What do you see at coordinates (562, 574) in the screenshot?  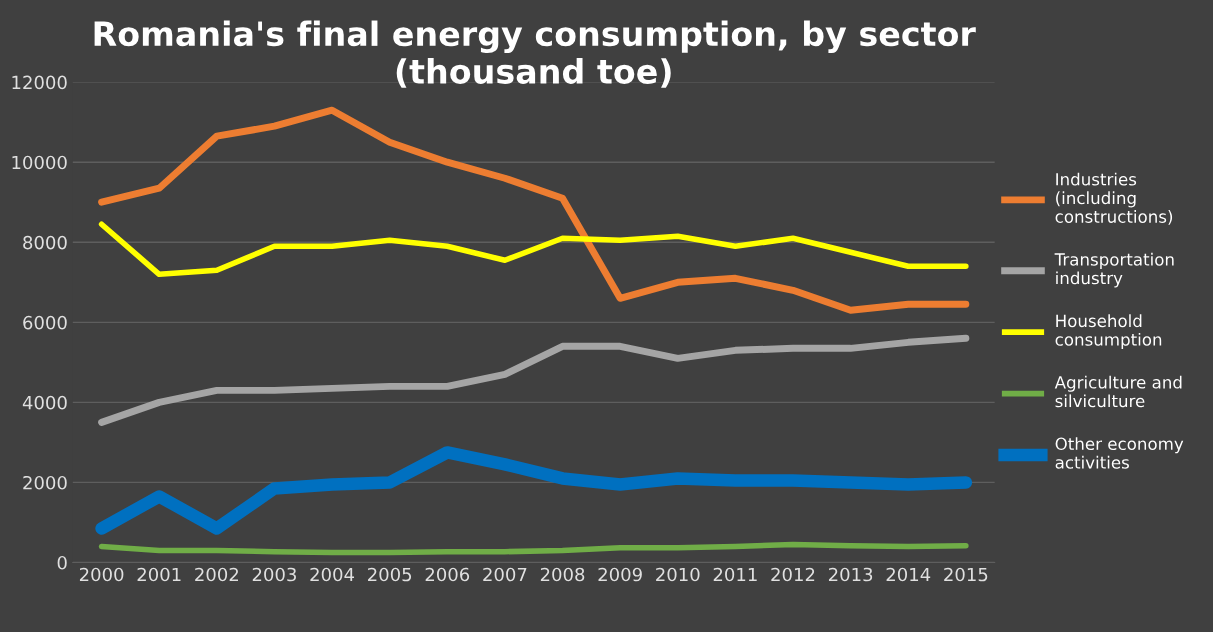 I see `x-tick-label: 2008` at bounding box center [562, 574].